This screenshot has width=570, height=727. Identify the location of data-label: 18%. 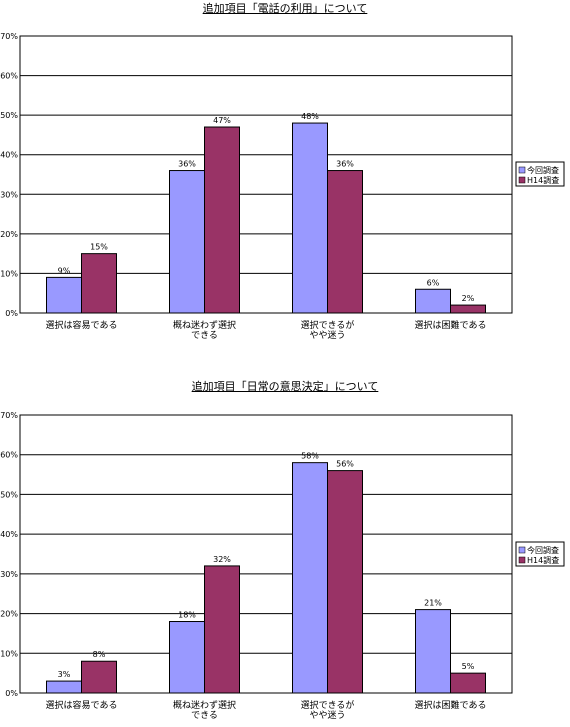
(187, 615).